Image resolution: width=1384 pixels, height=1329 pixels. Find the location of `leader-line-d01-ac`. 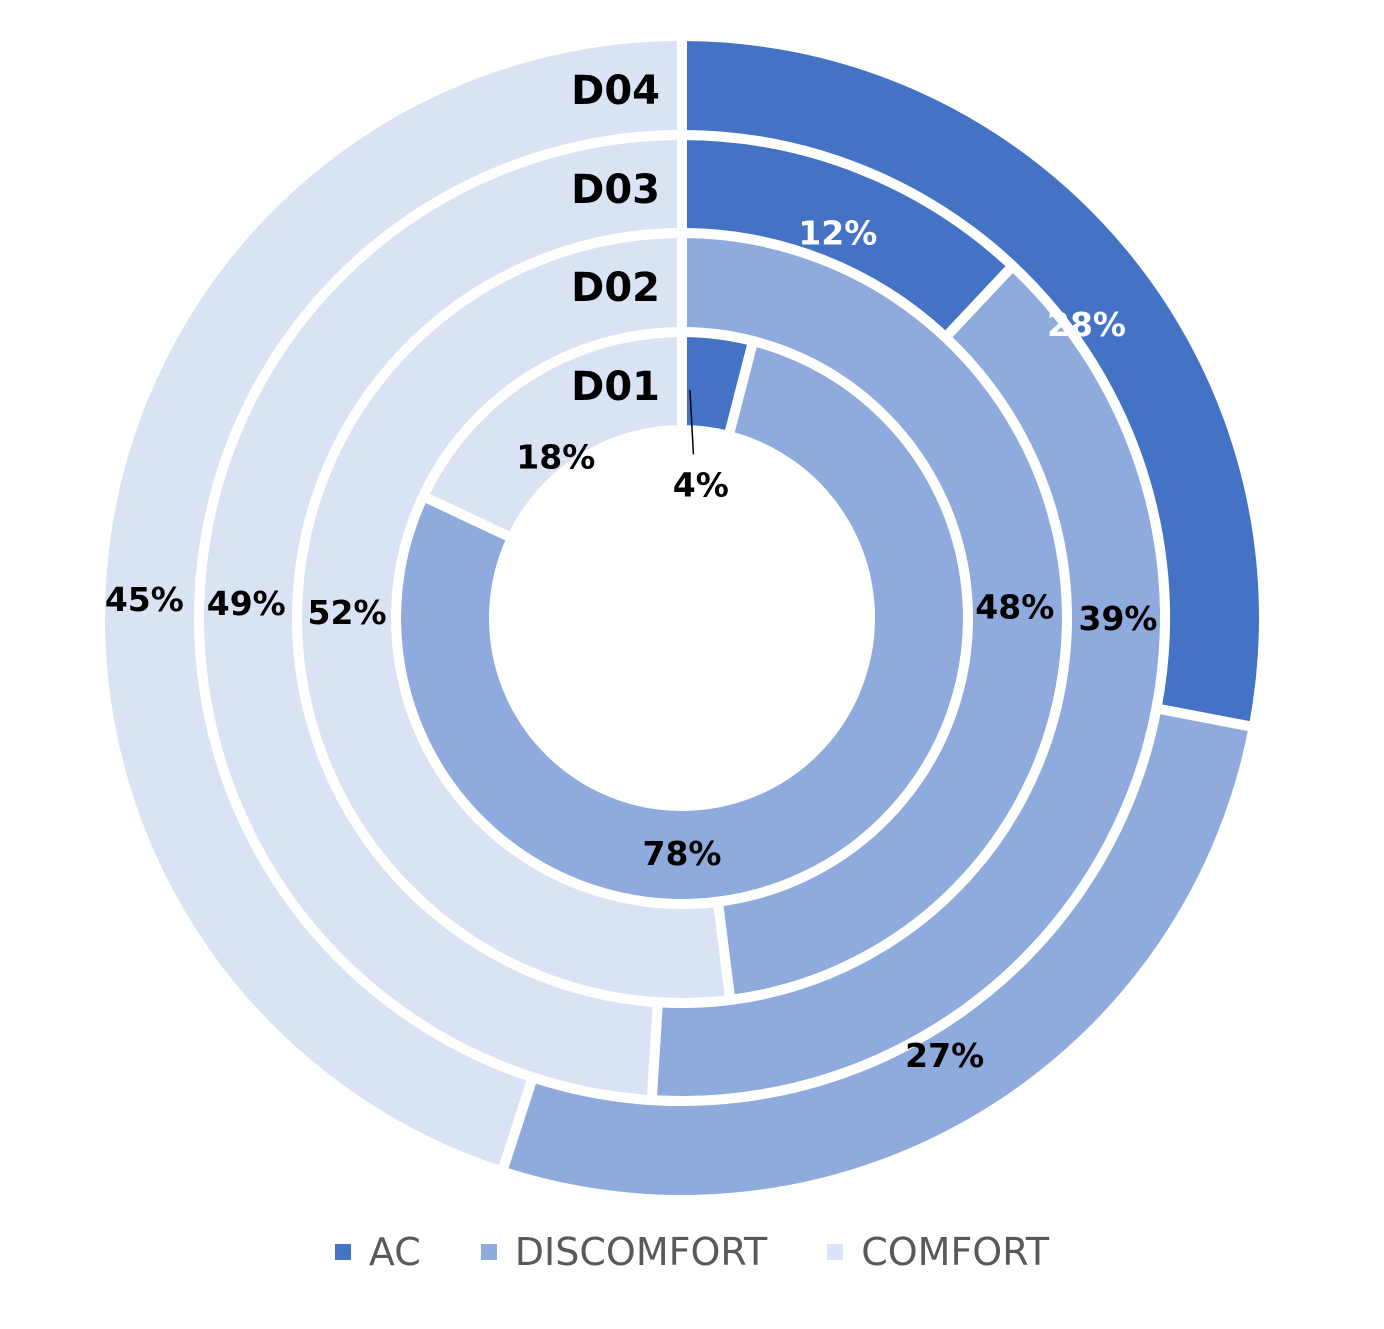

leader-line-d01-ac is located at coordinates (692, 422).